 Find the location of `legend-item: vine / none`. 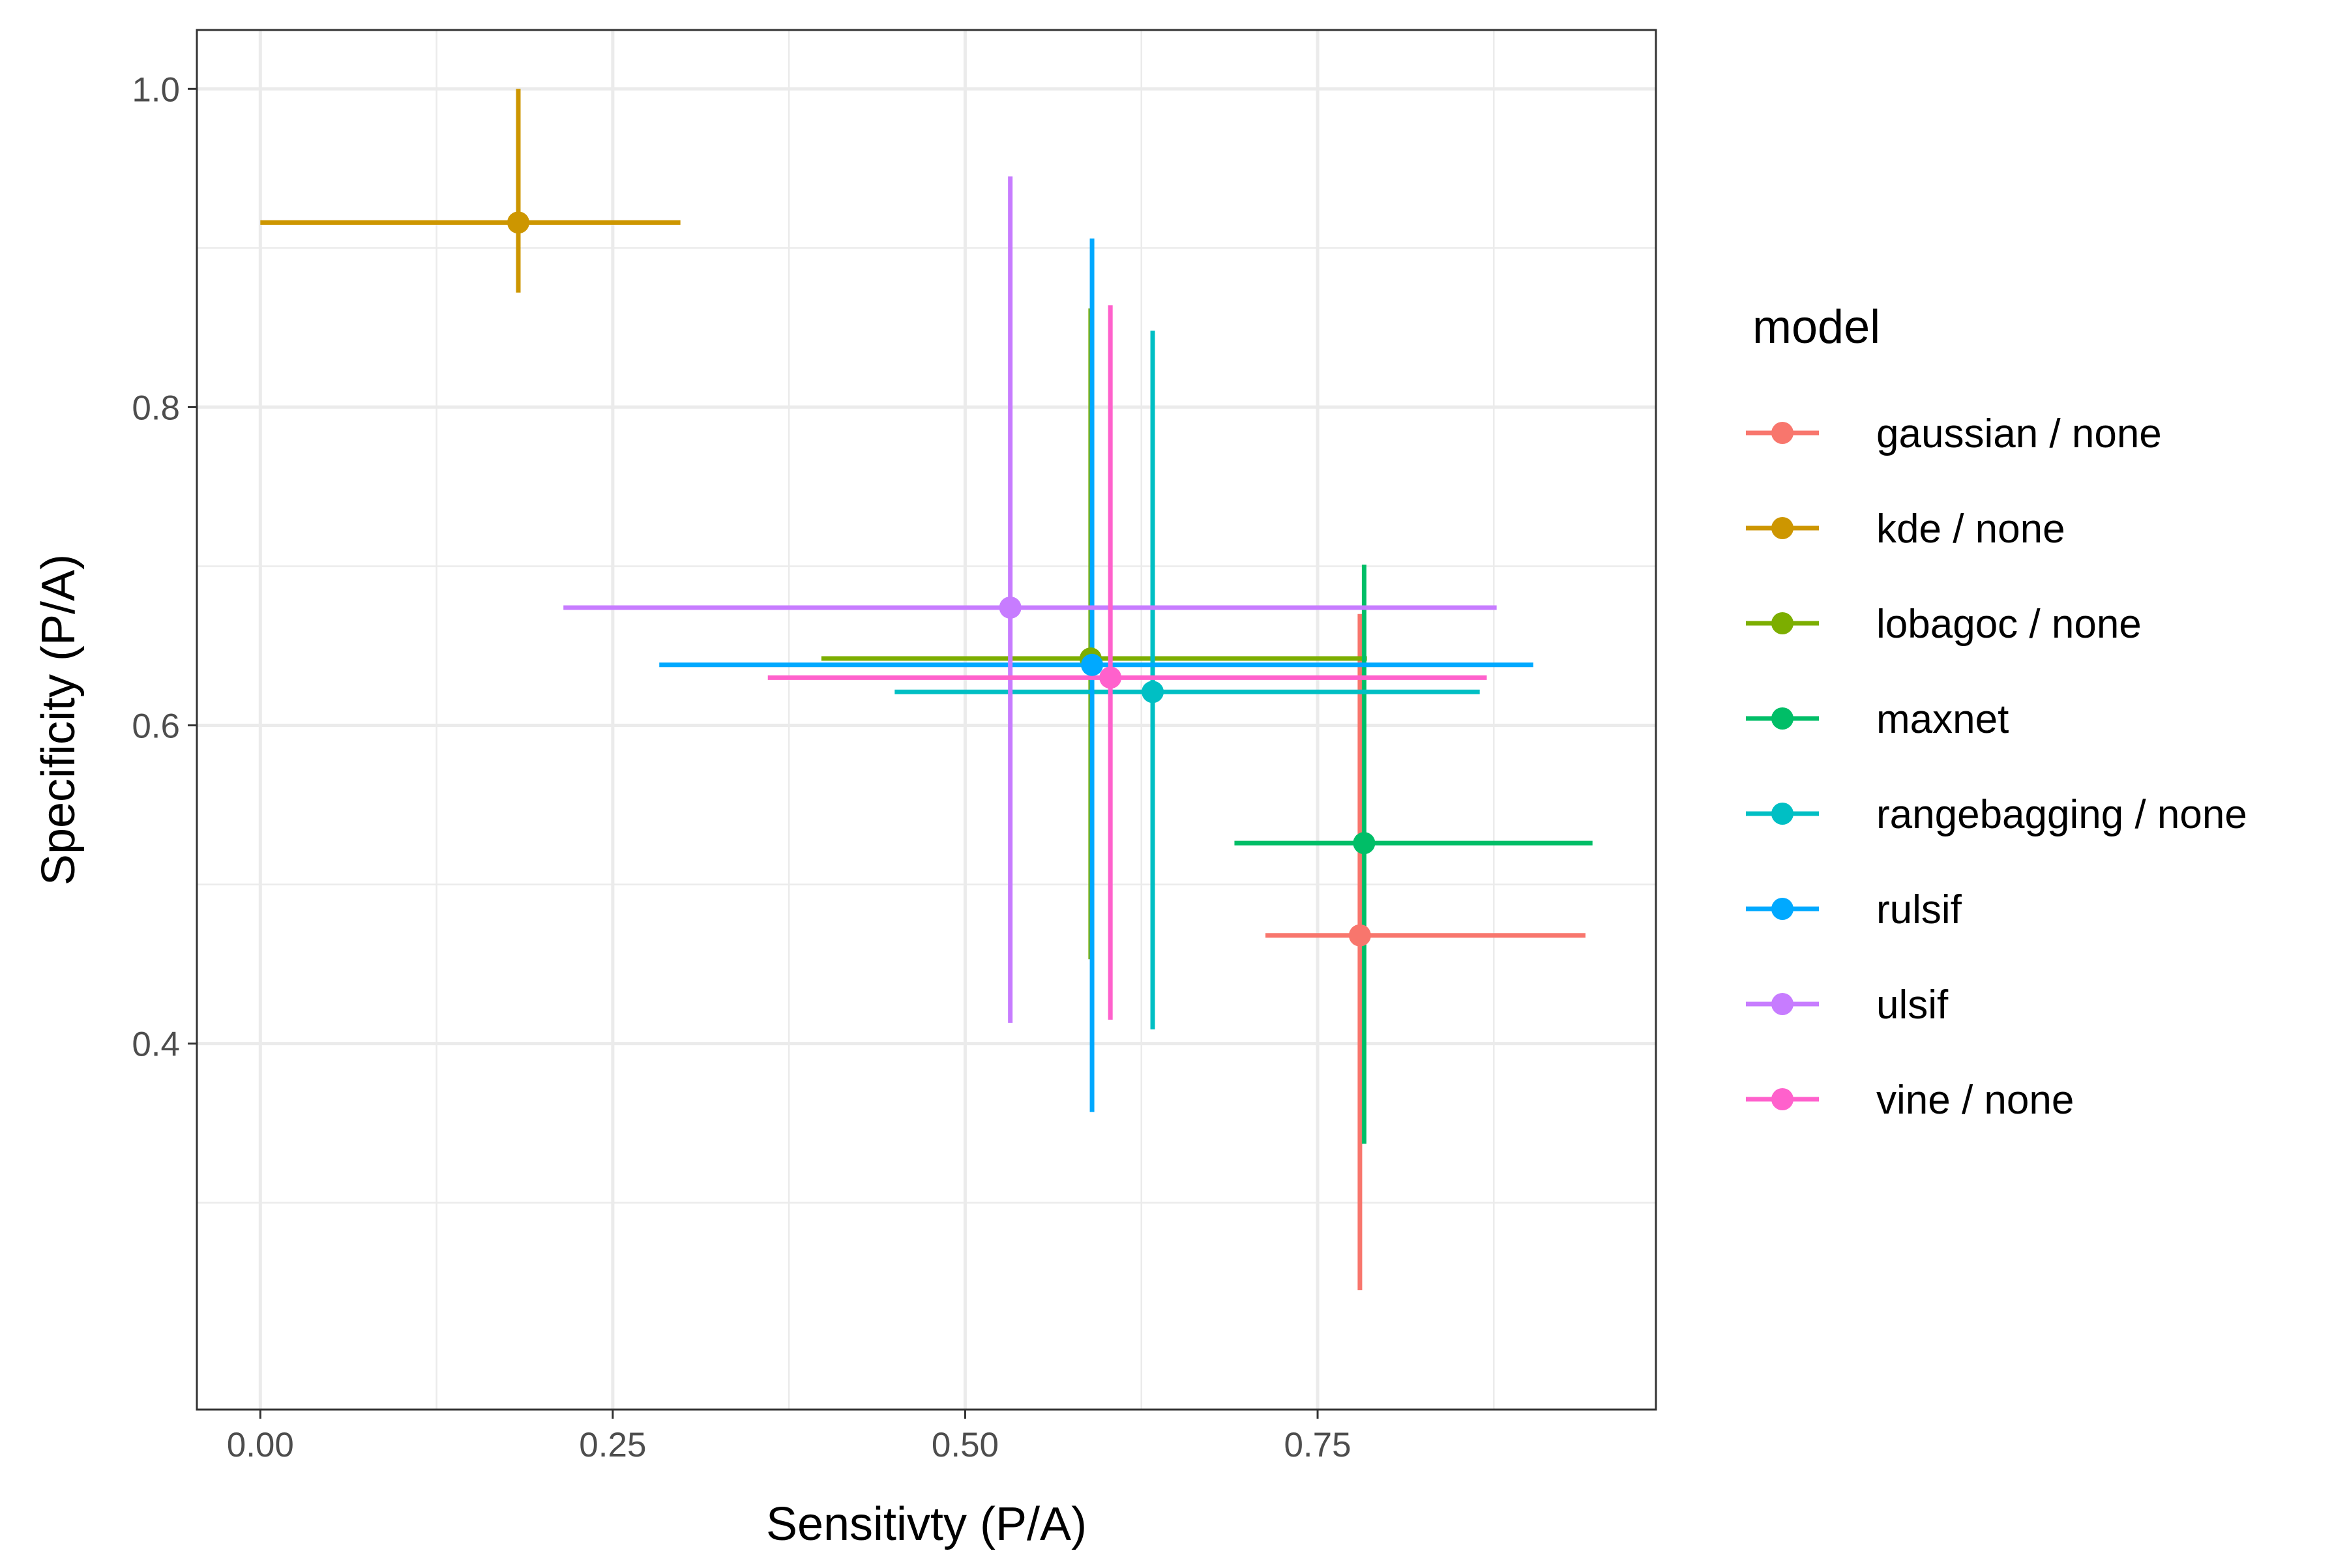

legend-item: vine / none is located at coordinates (1910, 1101).